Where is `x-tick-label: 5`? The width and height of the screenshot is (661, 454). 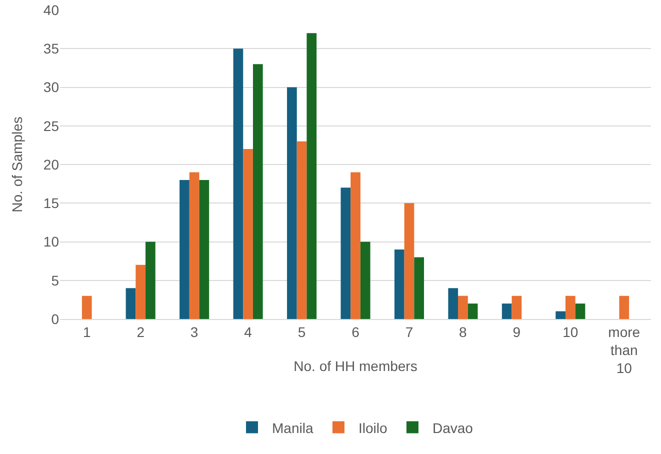
x-tick-label: 5 is located at coordinates (302, 332).